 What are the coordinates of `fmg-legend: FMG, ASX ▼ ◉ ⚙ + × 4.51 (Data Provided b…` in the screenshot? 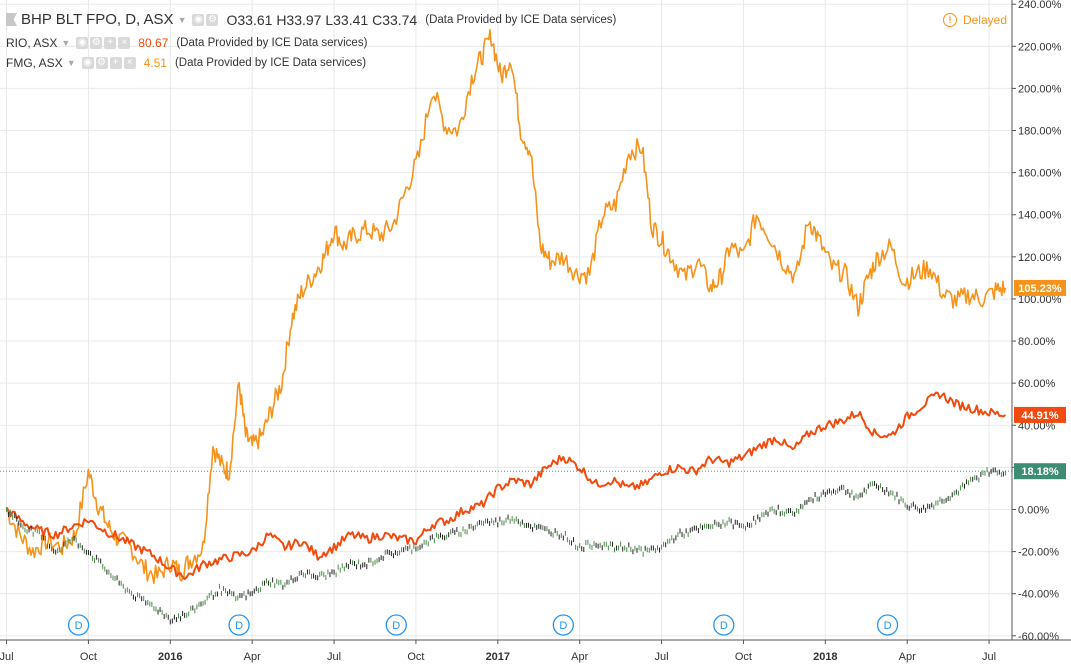 It's located at (186, 63).